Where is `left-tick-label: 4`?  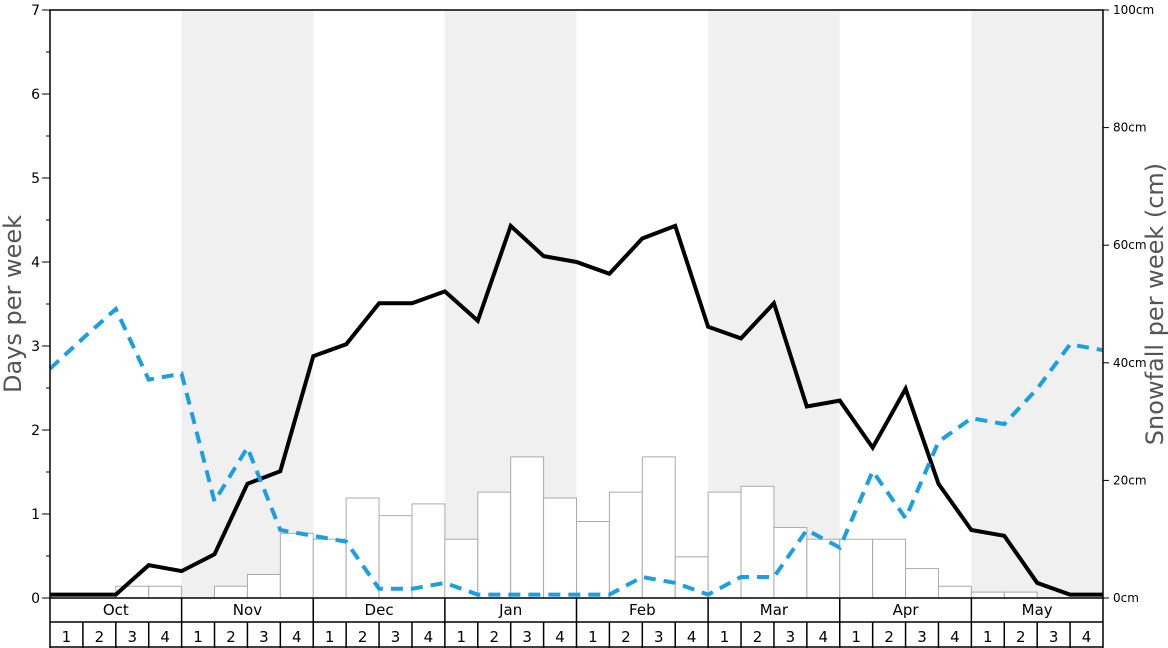
left-tick-label: 4 is located at coordinates (35, 263).